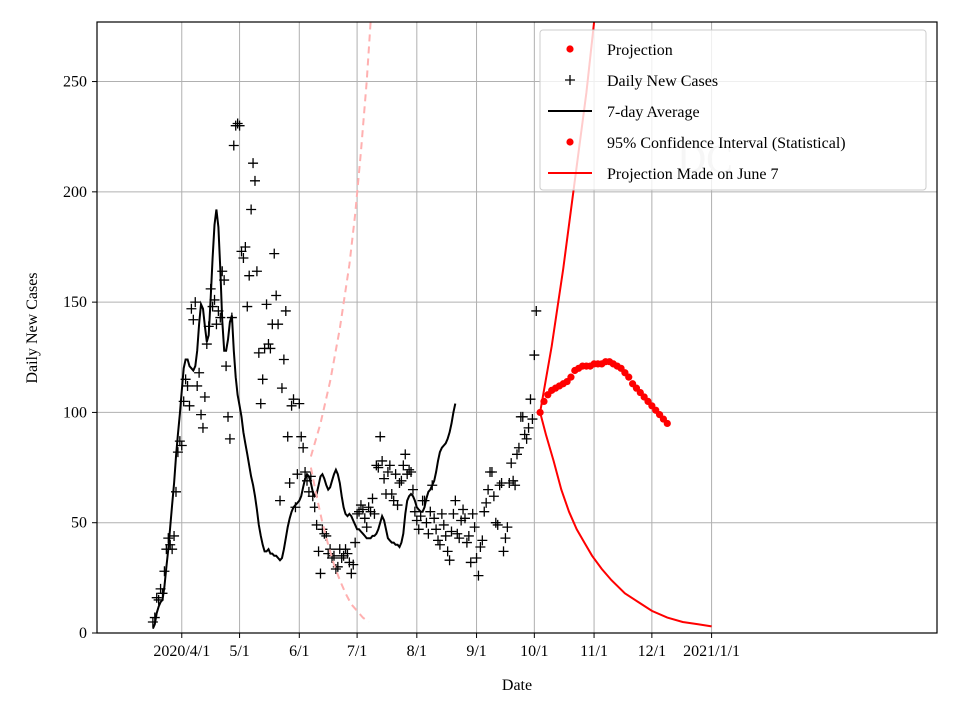 This screenshot has height=724, width=960. I want to click on legend-label: 95% Confidence Interval (Statistical), so click(726, 143).